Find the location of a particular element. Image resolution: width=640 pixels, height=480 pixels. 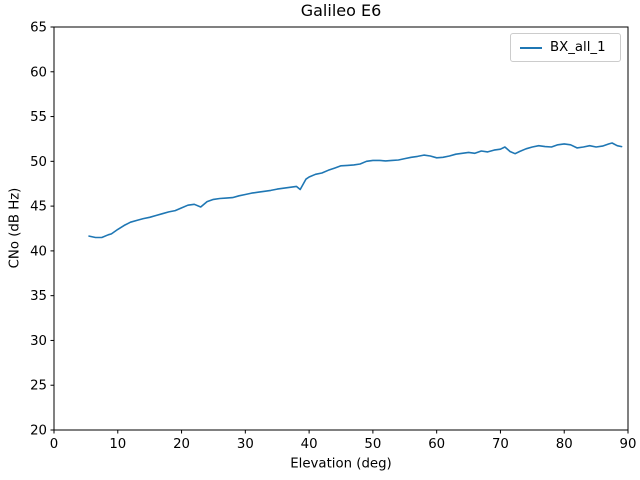

y-tick-label: 35 is located at coordinates (38, 296).